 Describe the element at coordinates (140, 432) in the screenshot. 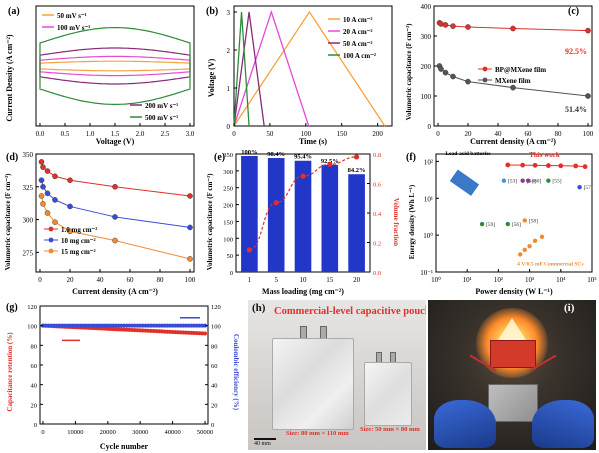

I see `g-xtick-label: 30000` at that location.